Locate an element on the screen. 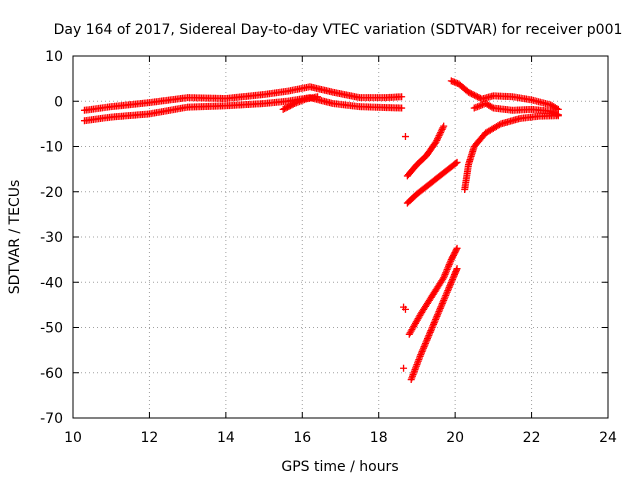 Image resolution: width=640 pixels, height=480 pixels. y-tick-label: -40 is located at coordinates (51, 283).